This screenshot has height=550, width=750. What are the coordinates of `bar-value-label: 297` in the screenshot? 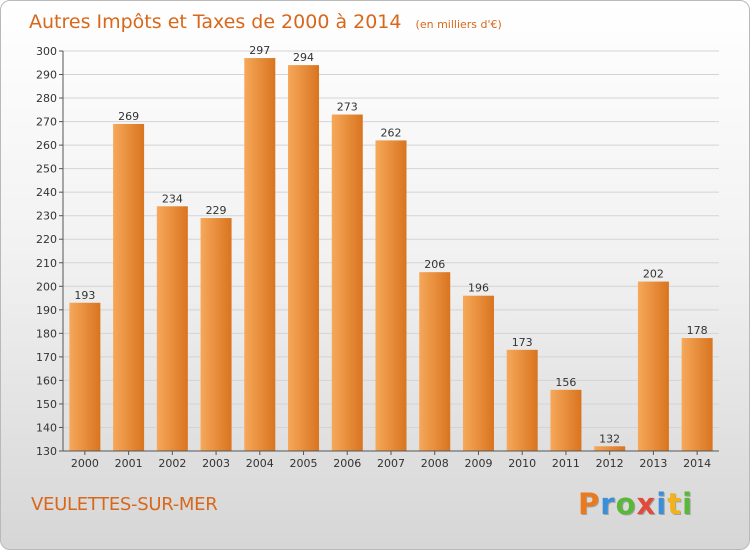 It's located at (259, 50).